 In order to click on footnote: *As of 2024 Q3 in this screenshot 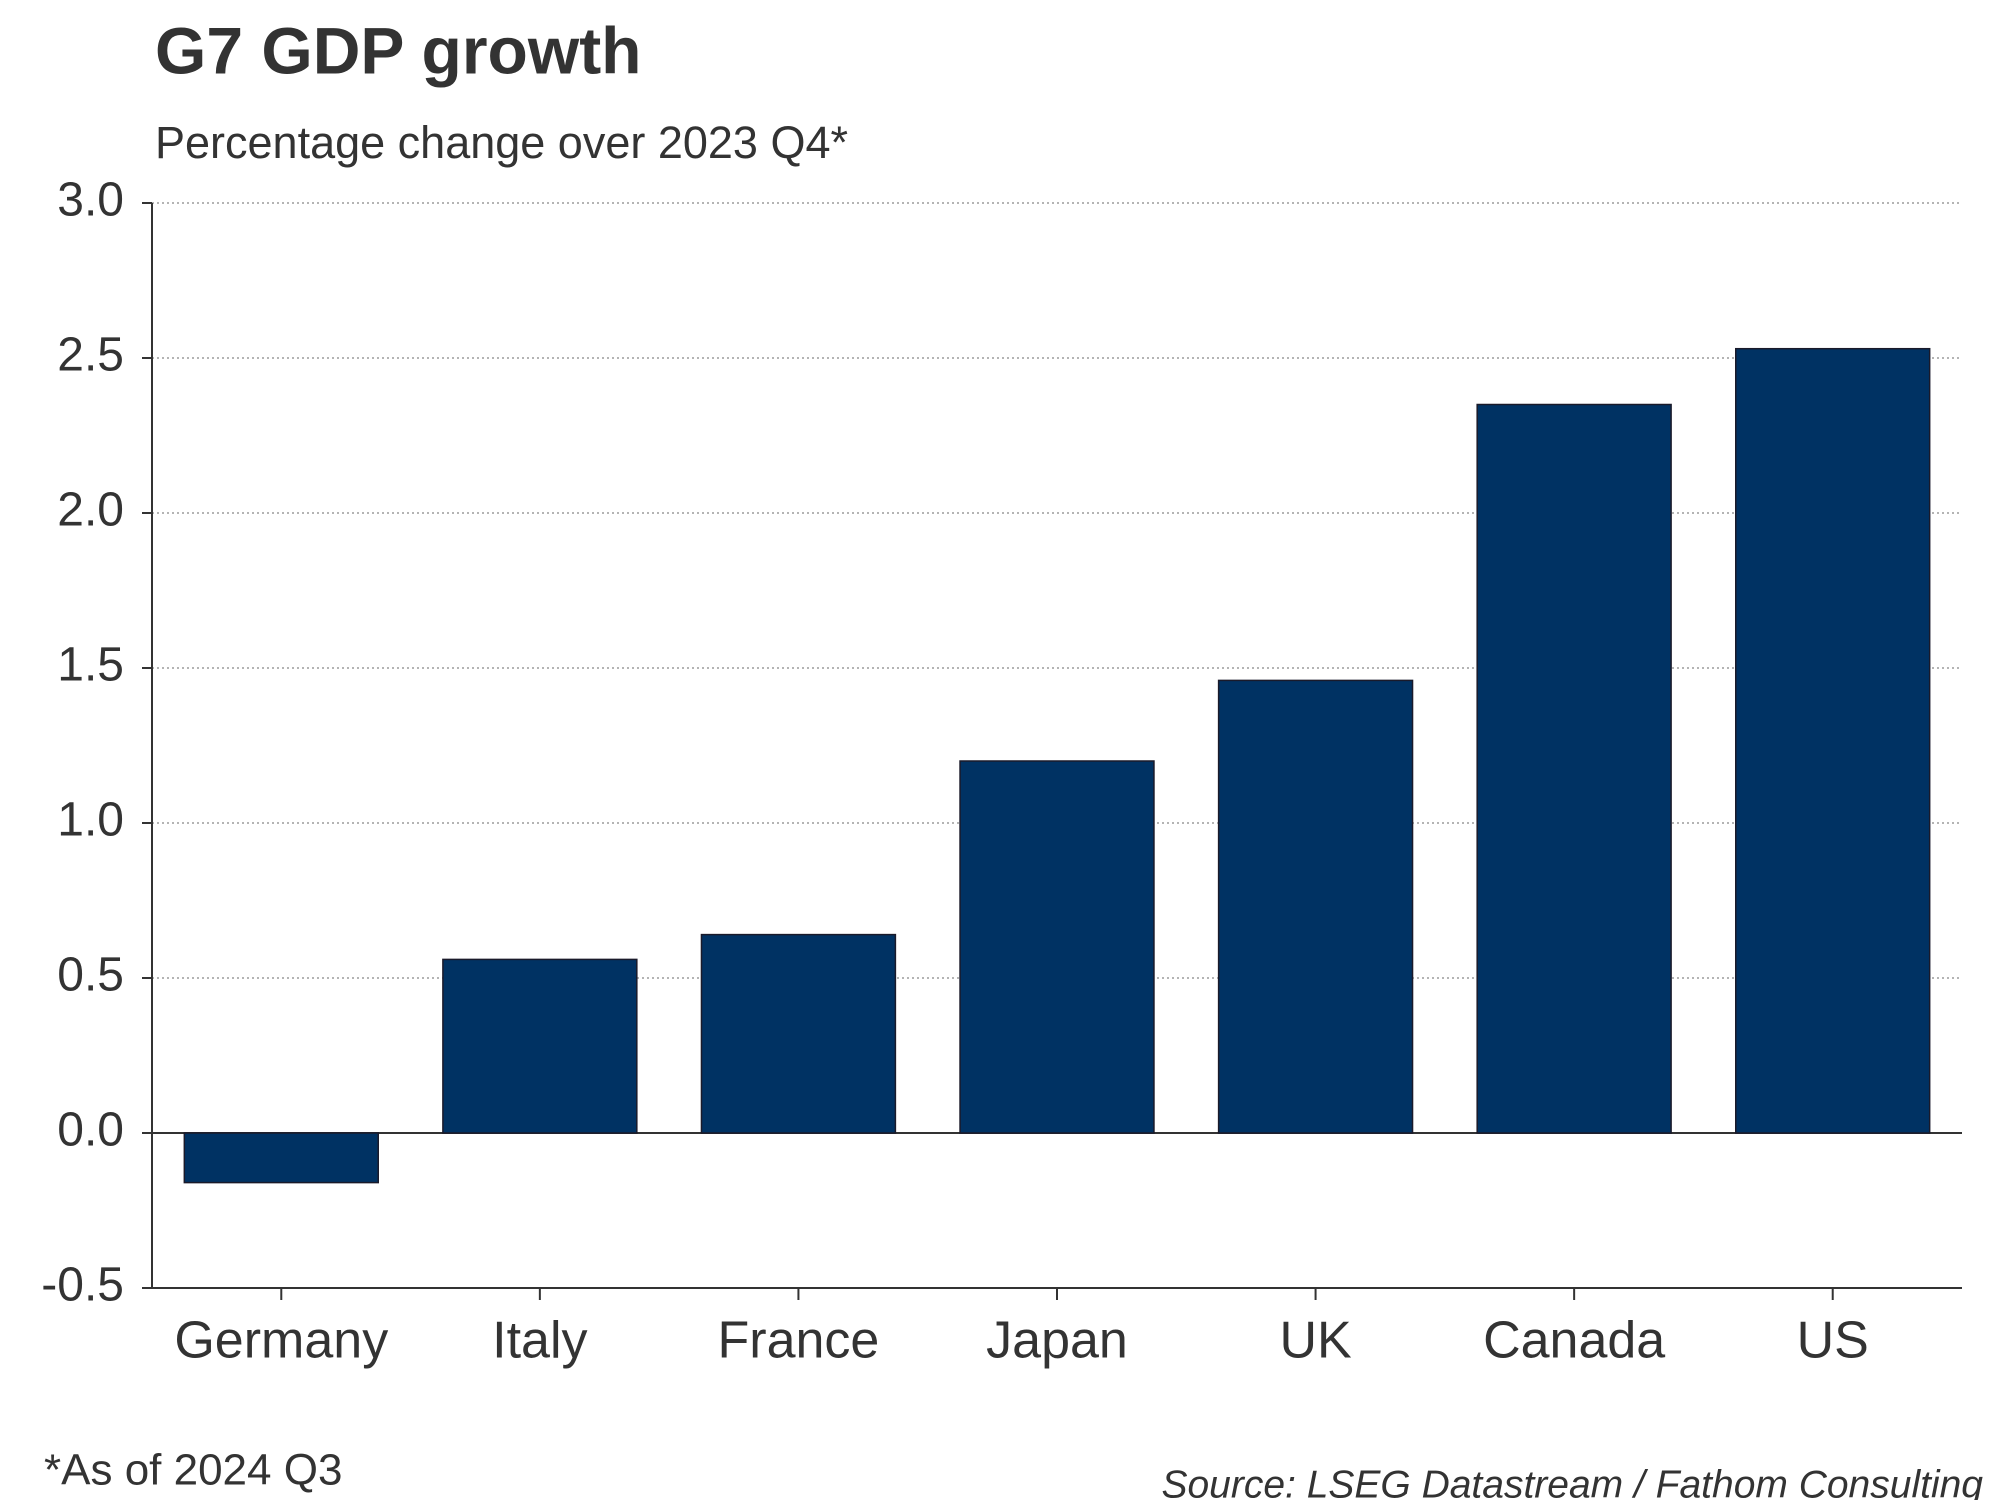, I will do `click(193, 1470)`.